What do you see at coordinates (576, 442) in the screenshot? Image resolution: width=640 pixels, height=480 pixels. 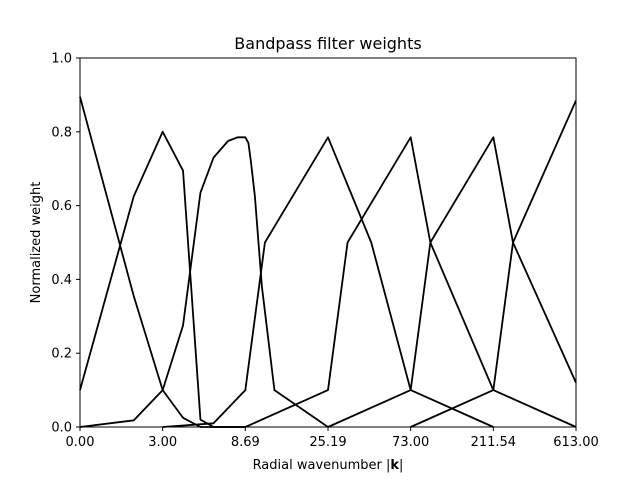 I see `x-tick-label: 613.00` at bounding box center [576, 442].